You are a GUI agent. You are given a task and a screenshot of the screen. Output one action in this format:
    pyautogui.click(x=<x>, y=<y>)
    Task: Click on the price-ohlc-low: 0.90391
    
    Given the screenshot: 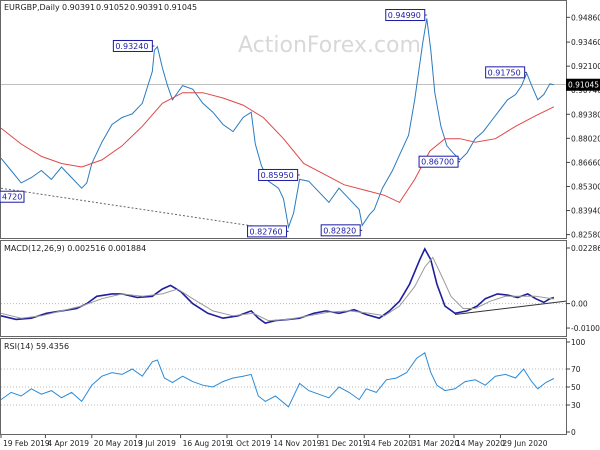 What is the action you would take?
    pyautogui.click(x=146, y=7)
    